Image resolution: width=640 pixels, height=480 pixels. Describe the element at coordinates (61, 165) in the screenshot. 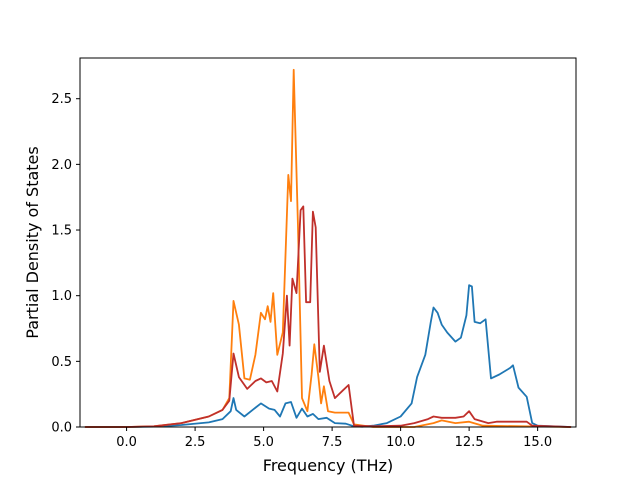

I see `y-tick-label: 2.0` at that location.